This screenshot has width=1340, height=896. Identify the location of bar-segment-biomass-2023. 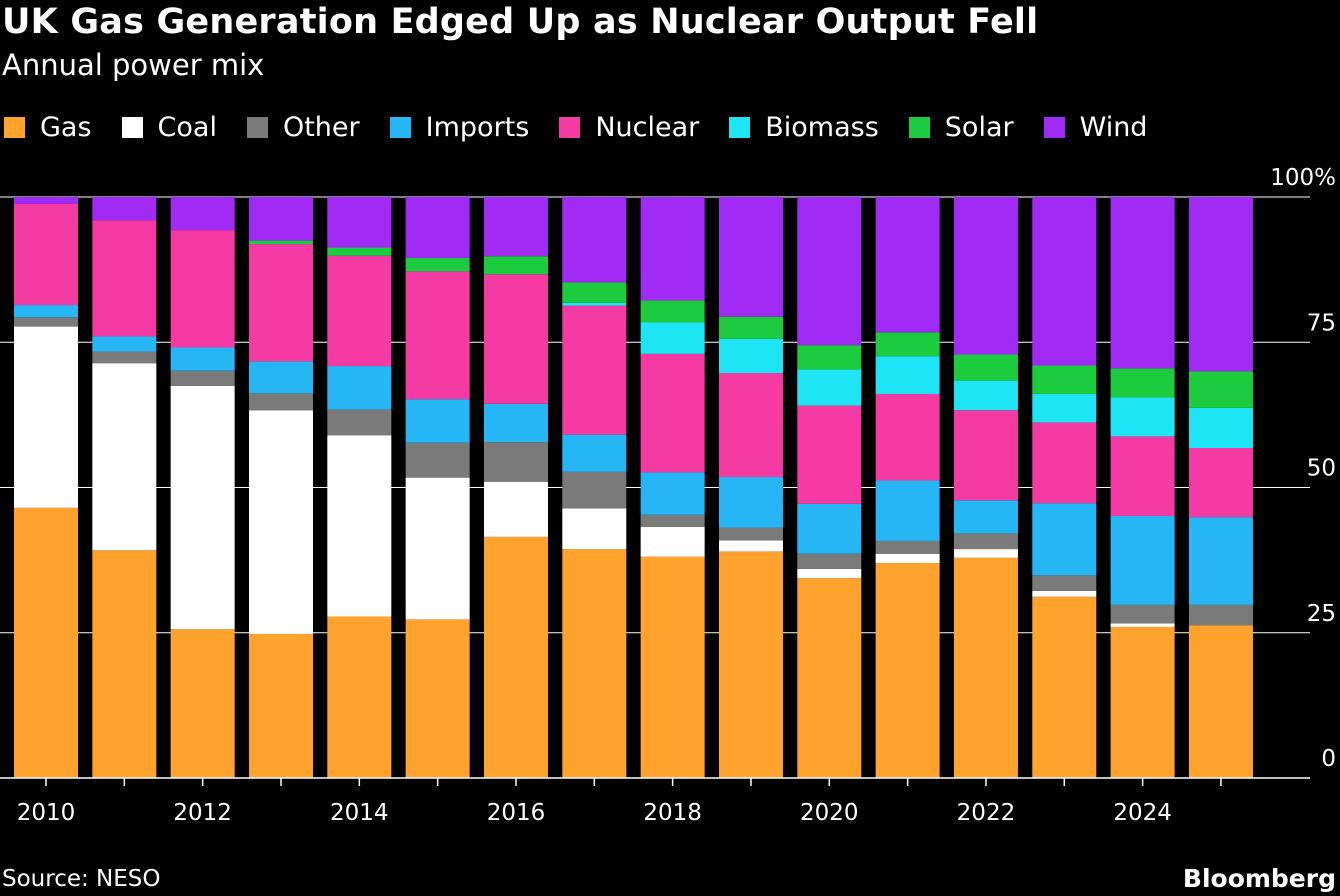
(1064, 408).